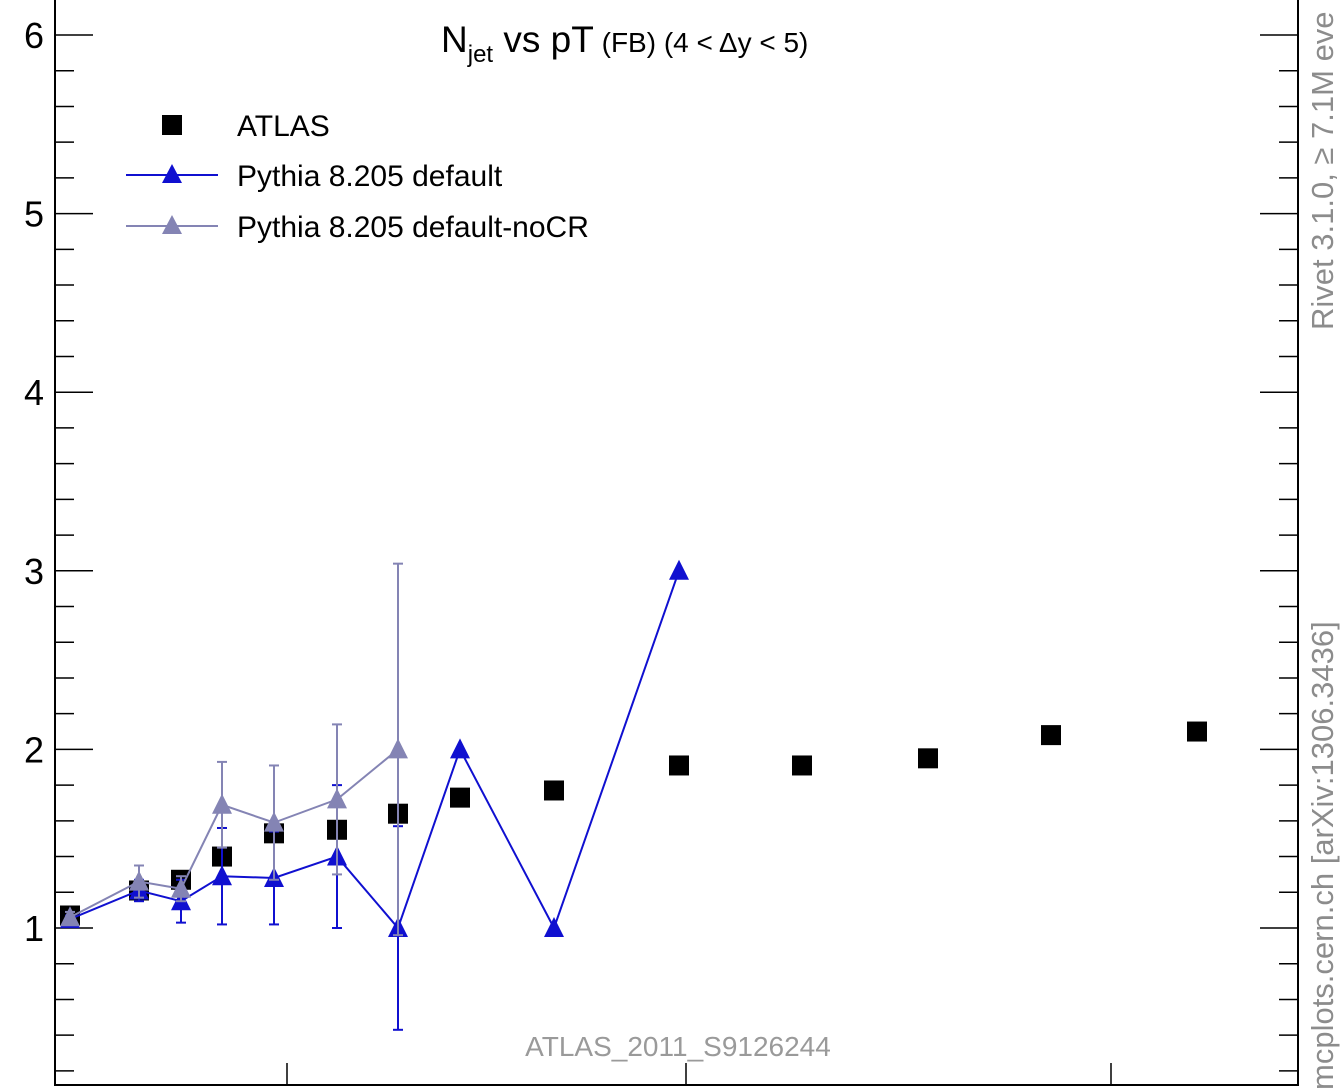  What do you see at coordinates (1322, 170) in the screenshot?
I see `rivet-version-label: Rivet 3.1.0, ≥ 7.1M eve` at bounding box center [1322, 170].